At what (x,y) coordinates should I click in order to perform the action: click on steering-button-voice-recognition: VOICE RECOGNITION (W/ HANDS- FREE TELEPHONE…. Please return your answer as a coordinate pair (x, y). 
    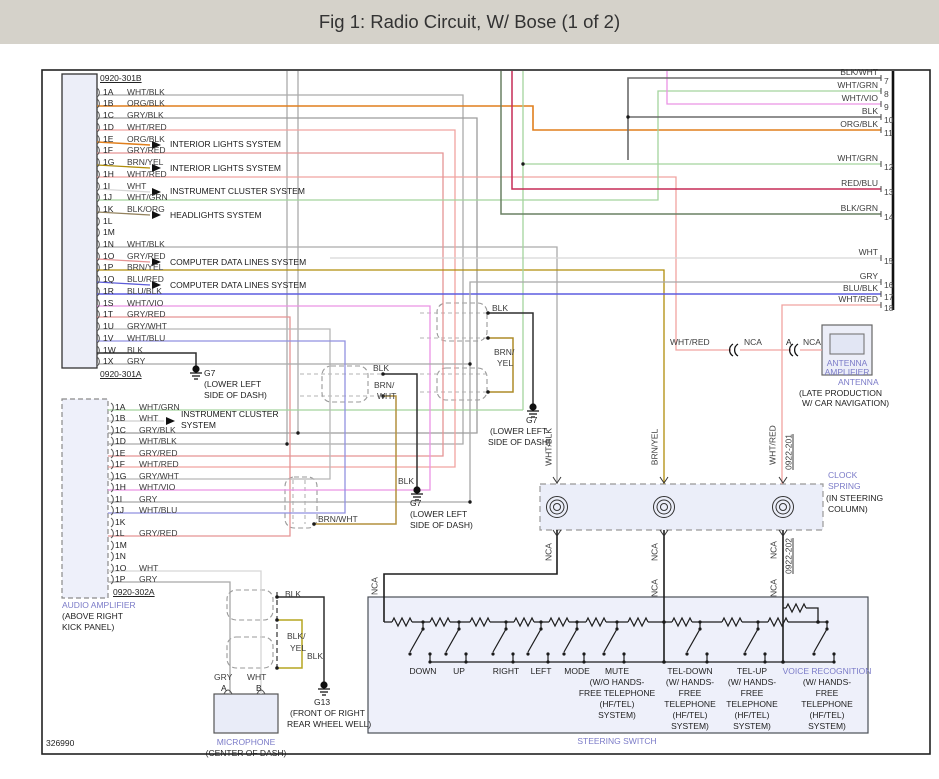
    Looking at the image, I should click on (827, 698).